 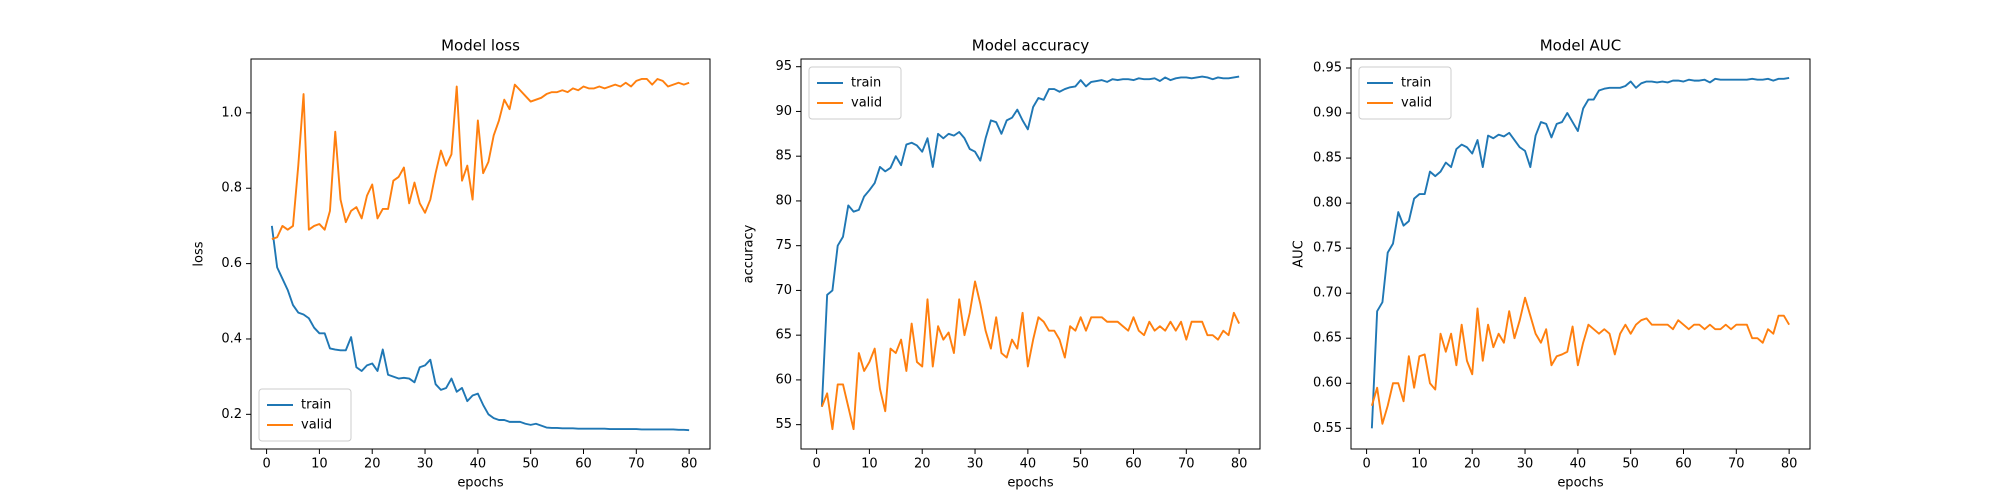 I want to click on chart-title: Model accuracy, so click(x=1031, y=46).